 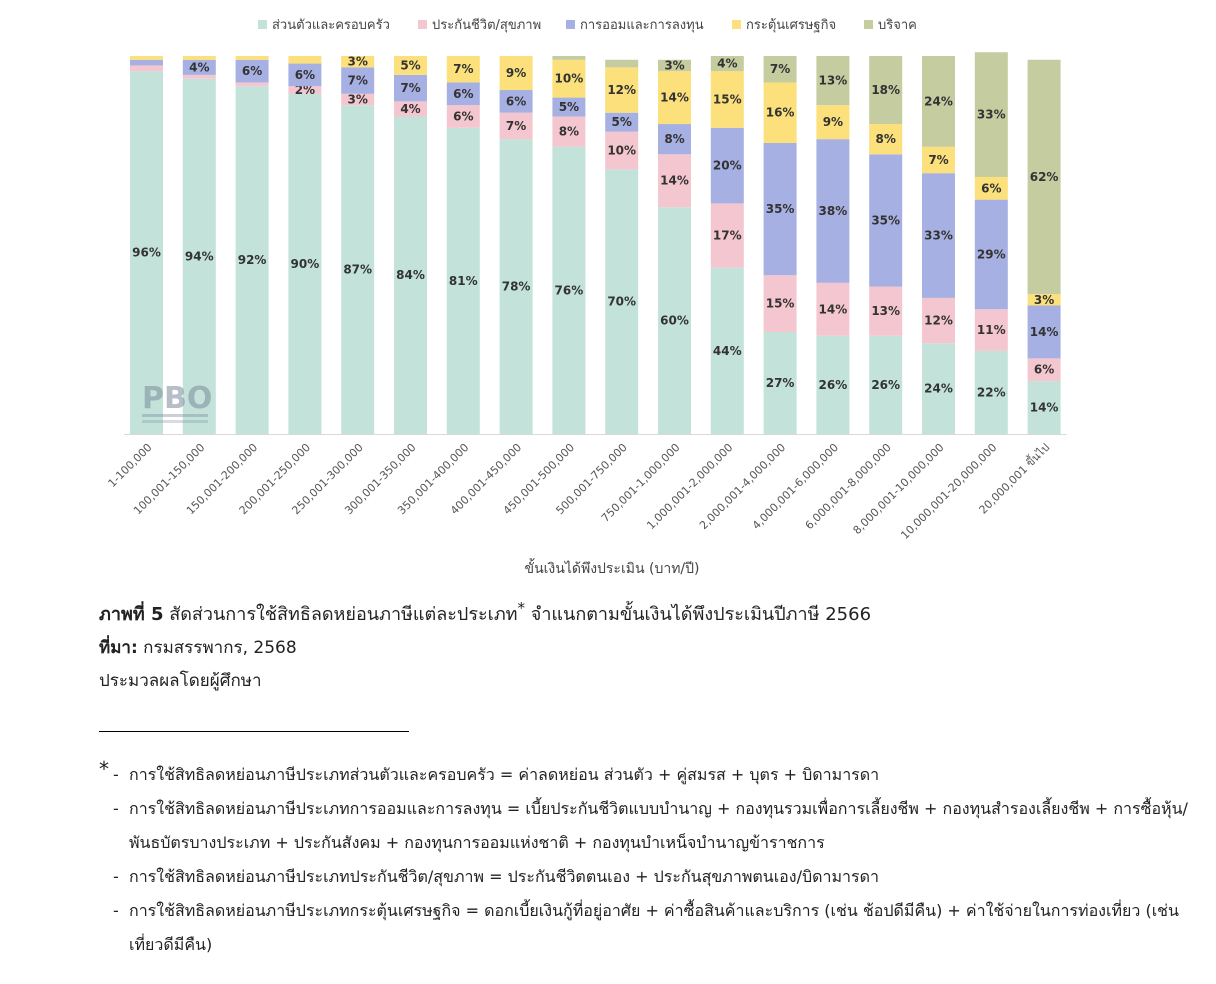 I want to click on x-tick-label: 4,000,001-6,000,000, so click(x=795, y=486).